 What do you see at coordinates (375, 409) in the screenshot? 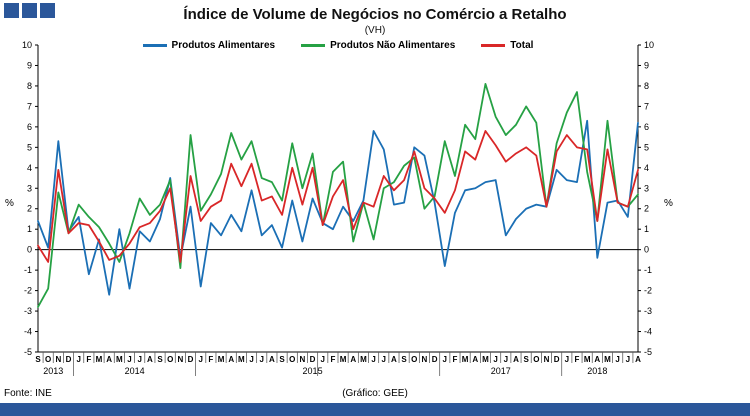
I see `footer-bar` at bounding box center [375, 409].